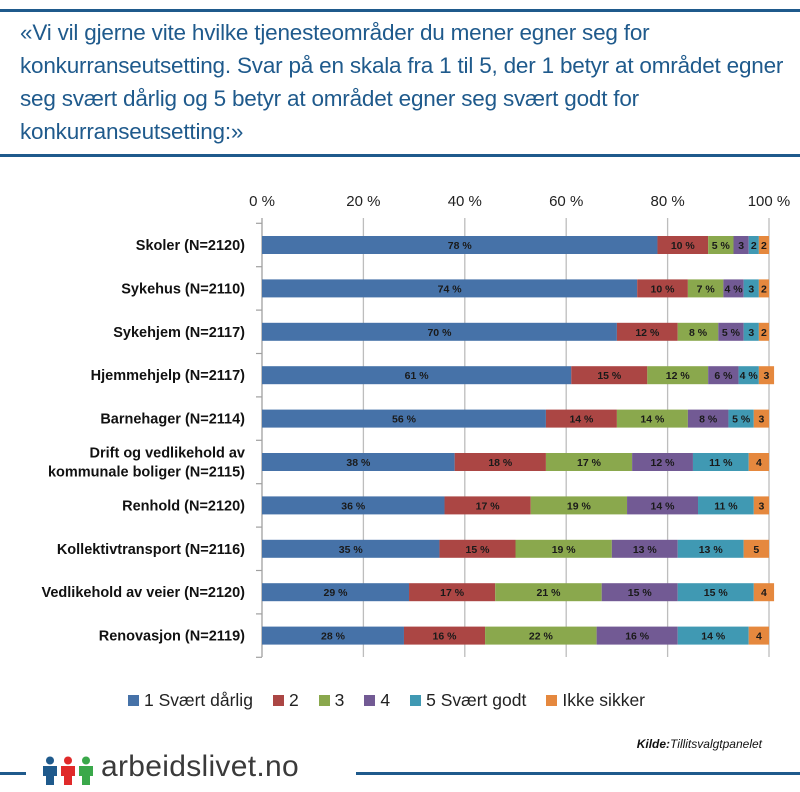  I want to click on bar-data-label: 38 %, so click(358, 463).